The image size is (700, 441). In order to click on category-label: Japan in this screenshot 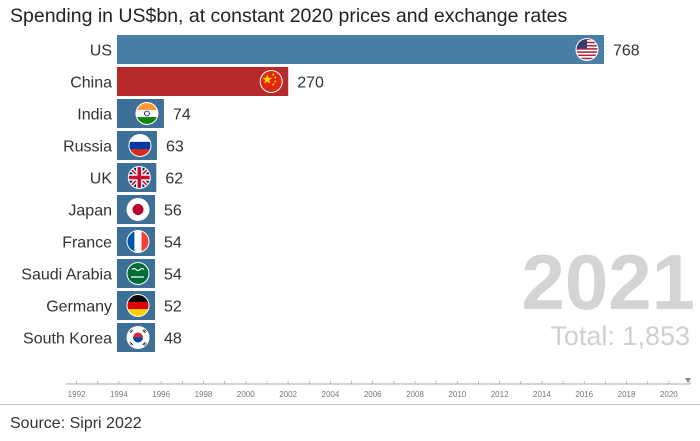, I will do `click(90, 211)`.